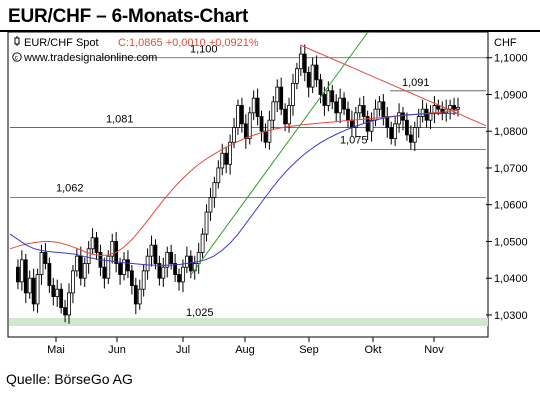 Image resolution: width=540 pixels, height=401 pixels. Describe the element at coordinates (90, 58) in the screenshot. I see `legend-website: www.tradesignalonline.com` at that location.